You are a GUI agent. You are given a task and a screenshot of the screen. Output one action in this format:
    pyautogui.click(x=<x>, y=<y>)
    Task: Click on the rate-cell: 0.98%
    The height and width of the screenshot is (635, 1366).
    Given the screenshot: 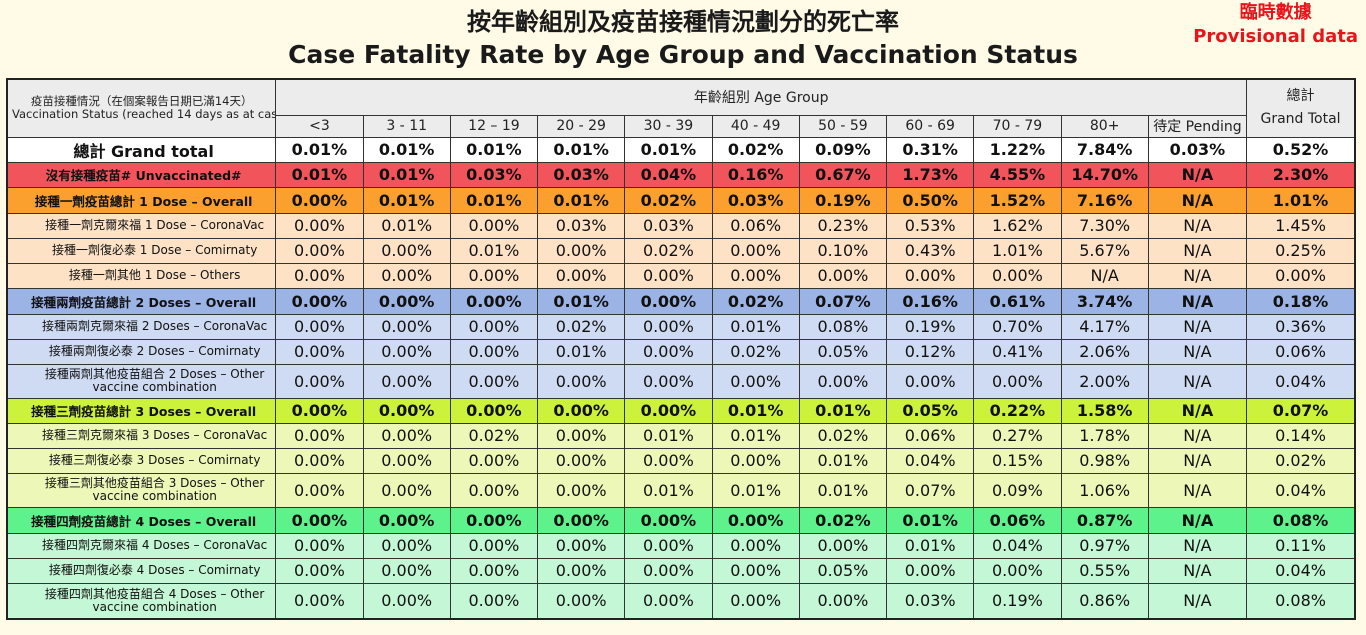 What is the action you would take?
    pyautogui.click(x=1104, y=460)
    